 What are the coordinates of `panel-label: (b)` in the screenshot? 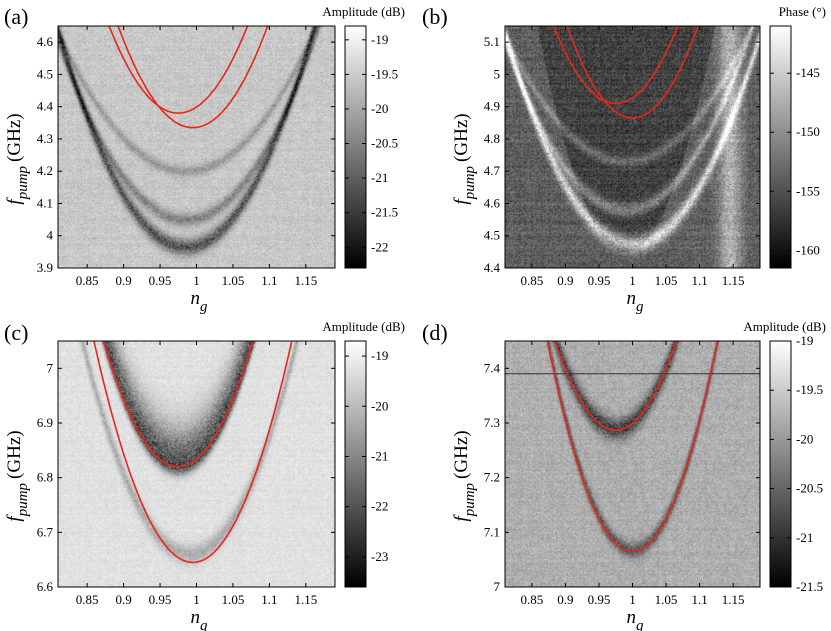 It's located at (435, 16).